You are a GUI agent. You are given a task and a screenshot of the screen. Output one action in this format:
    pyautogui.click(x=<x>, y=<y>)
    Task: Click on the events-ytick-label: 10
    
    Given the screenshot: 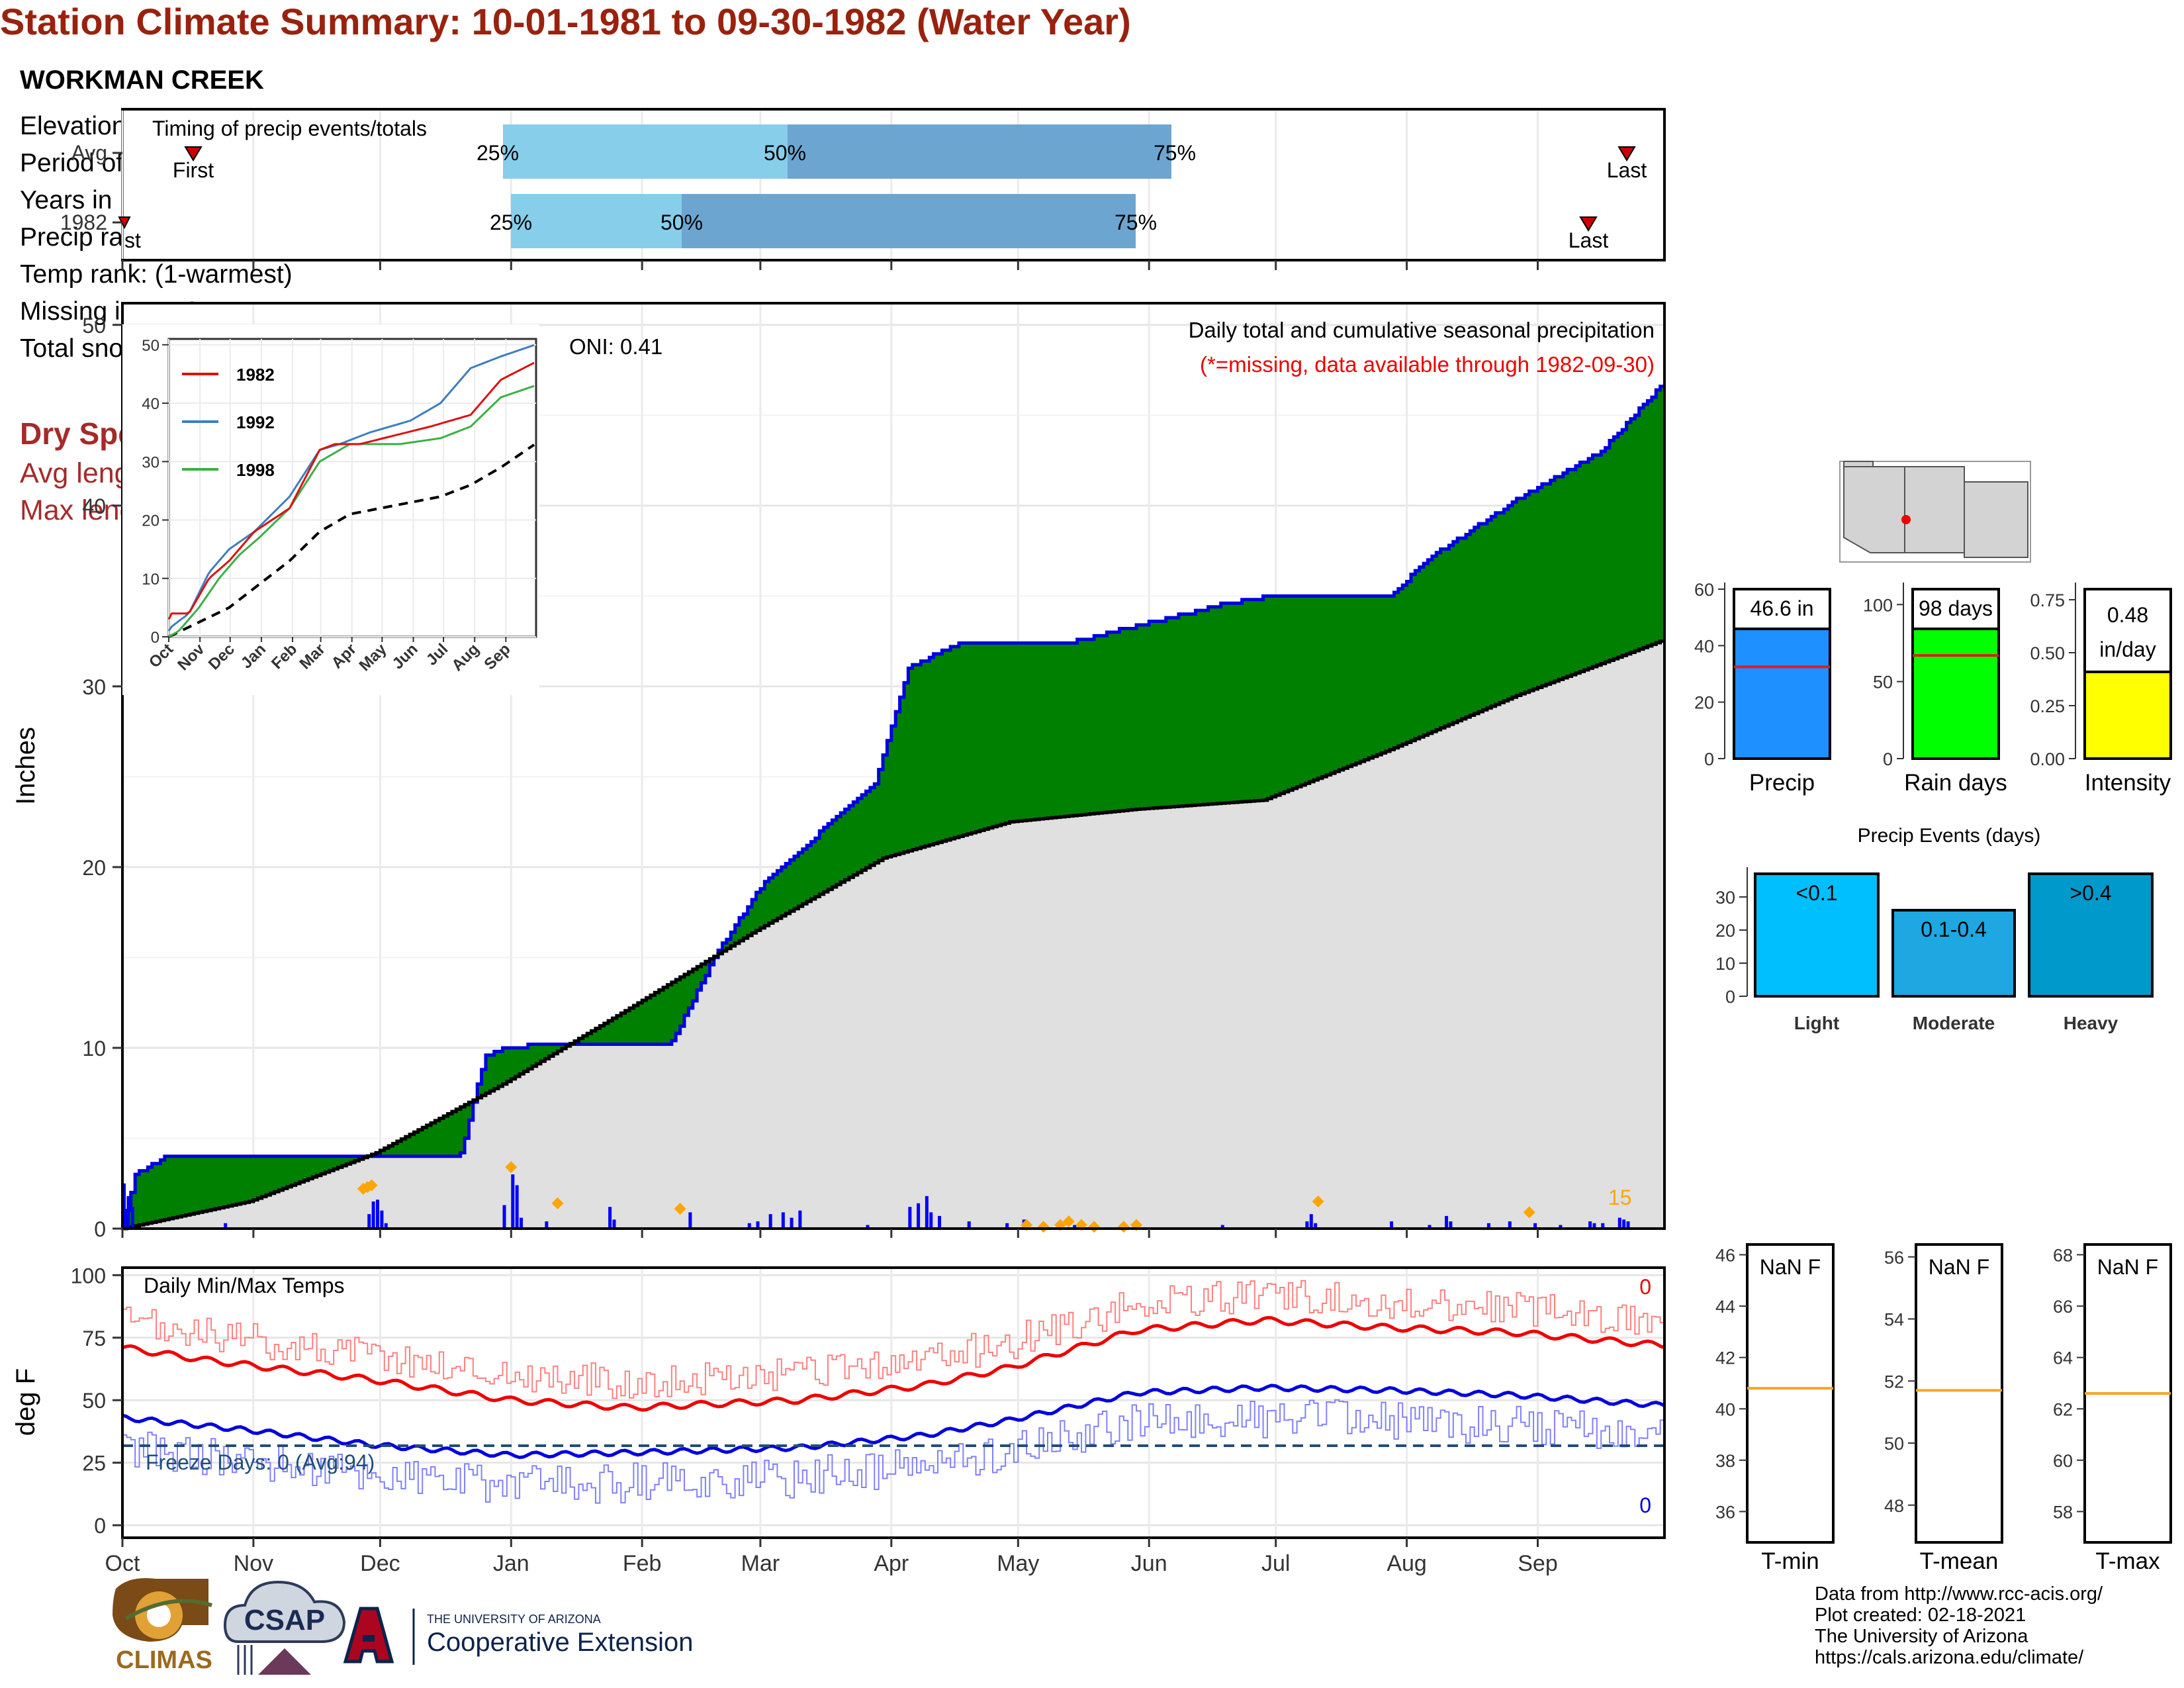 What is the action you would take?
    pyautogui.click(x=1725, y=964)
    